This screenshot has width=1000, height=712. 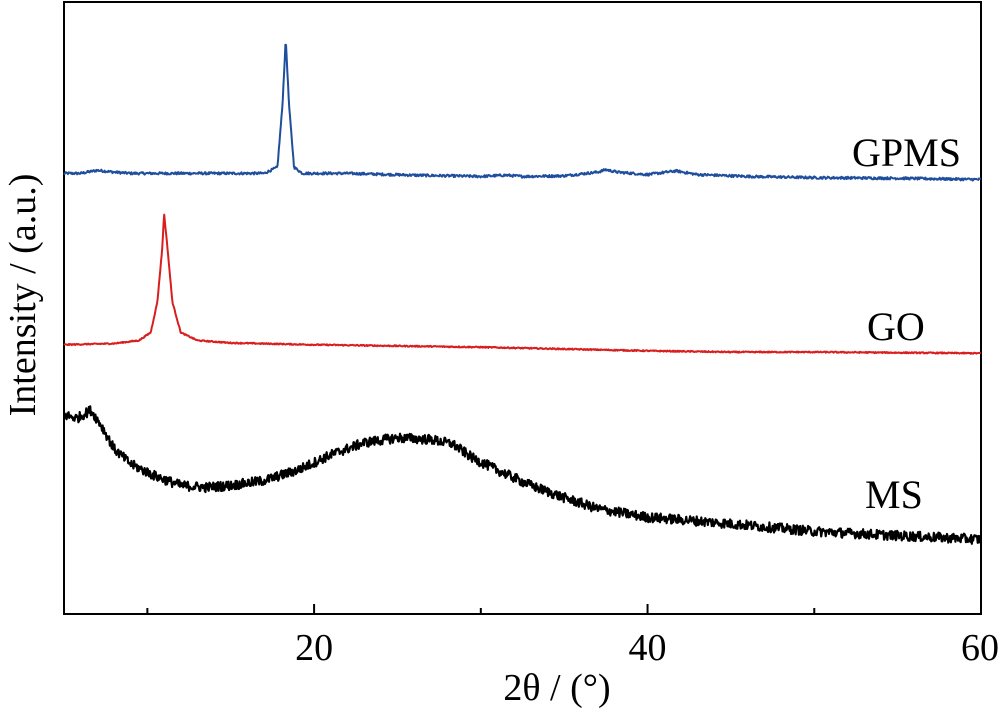 I want to click on x-axis-label: 2θ / (°), so click(x=556, y=688).